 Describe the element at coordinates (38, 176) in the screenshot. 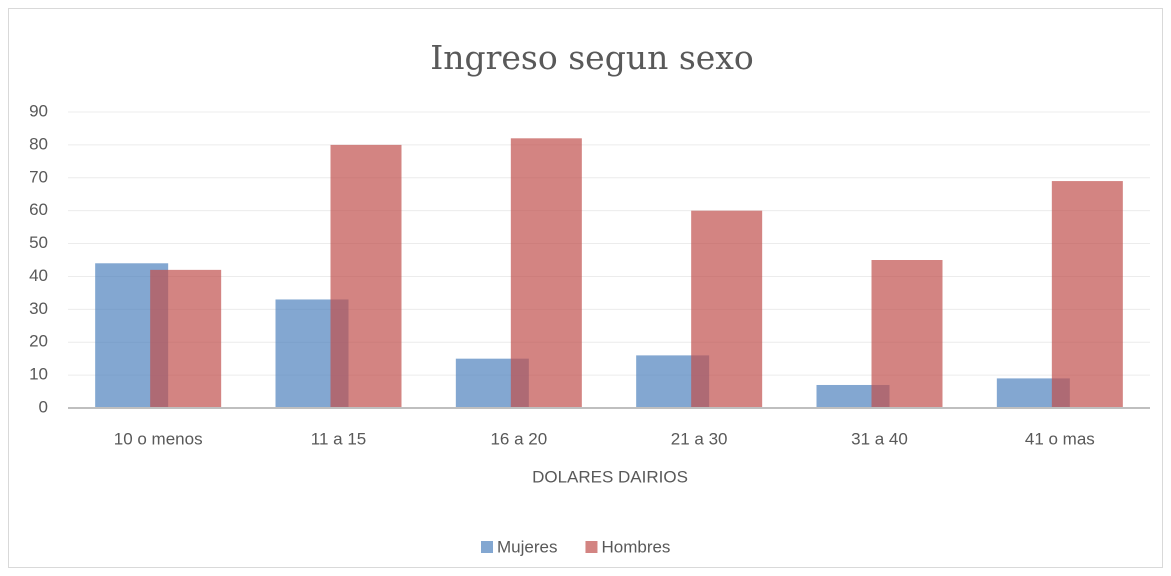

I see `y-tick-label: 70` at that location.